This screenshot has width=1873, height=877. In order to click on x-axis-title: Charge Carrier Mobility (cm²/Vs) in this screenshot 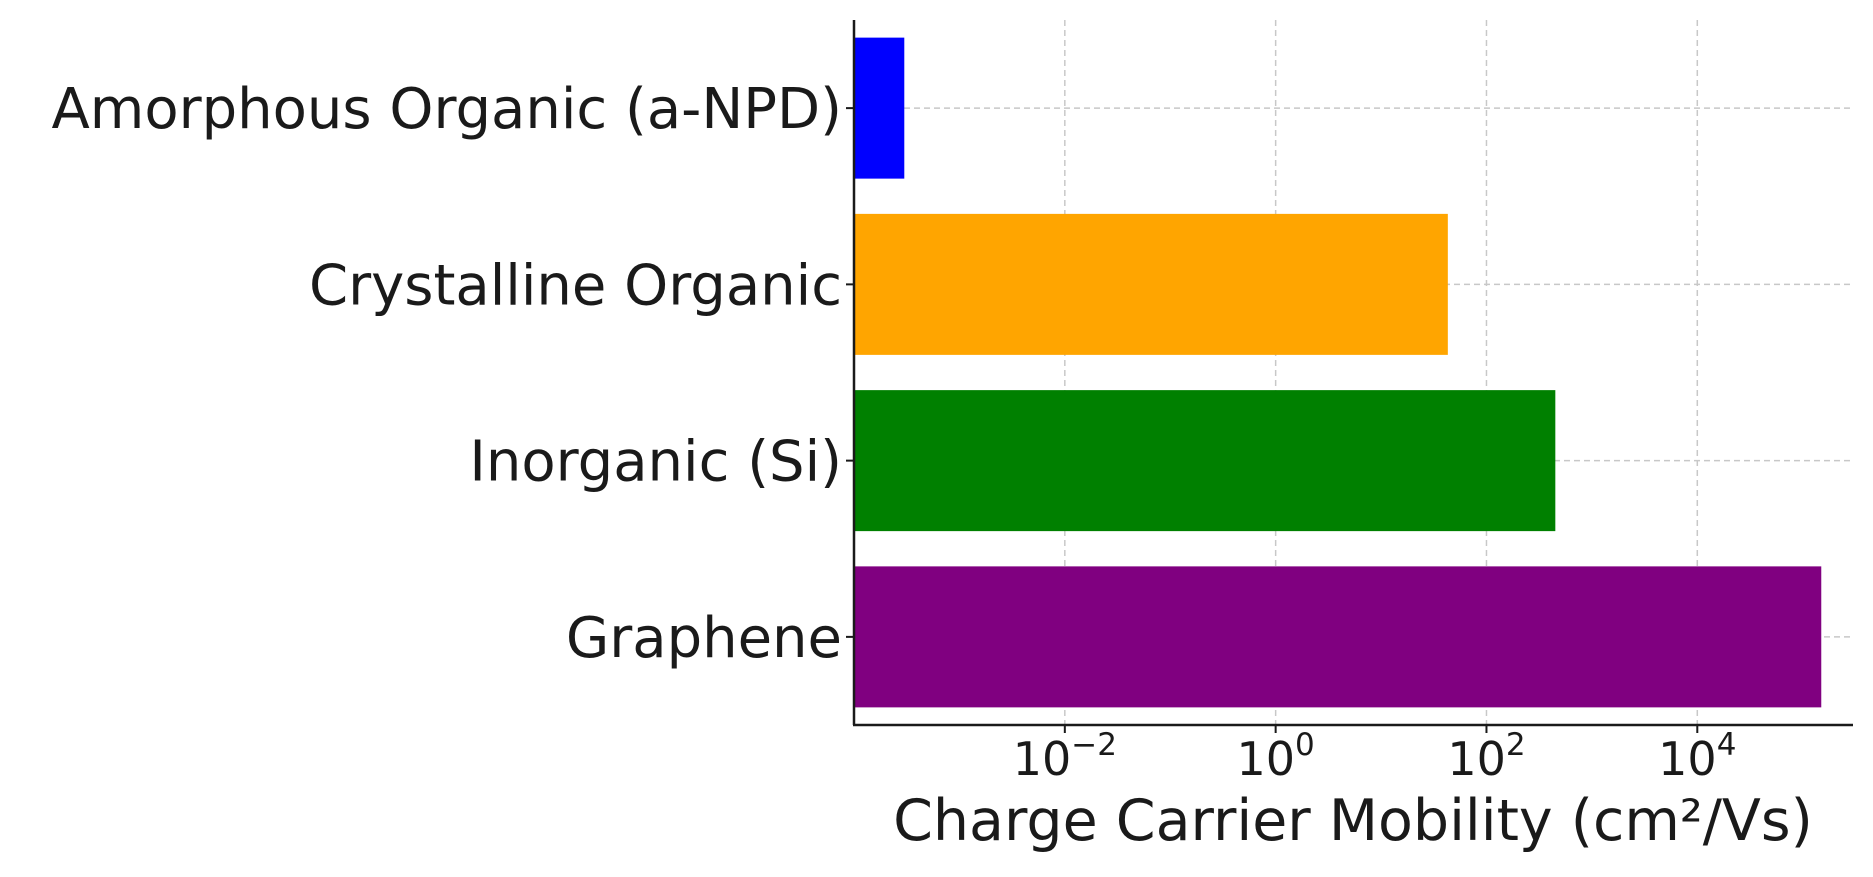, I will do `click(1353, 821)`.